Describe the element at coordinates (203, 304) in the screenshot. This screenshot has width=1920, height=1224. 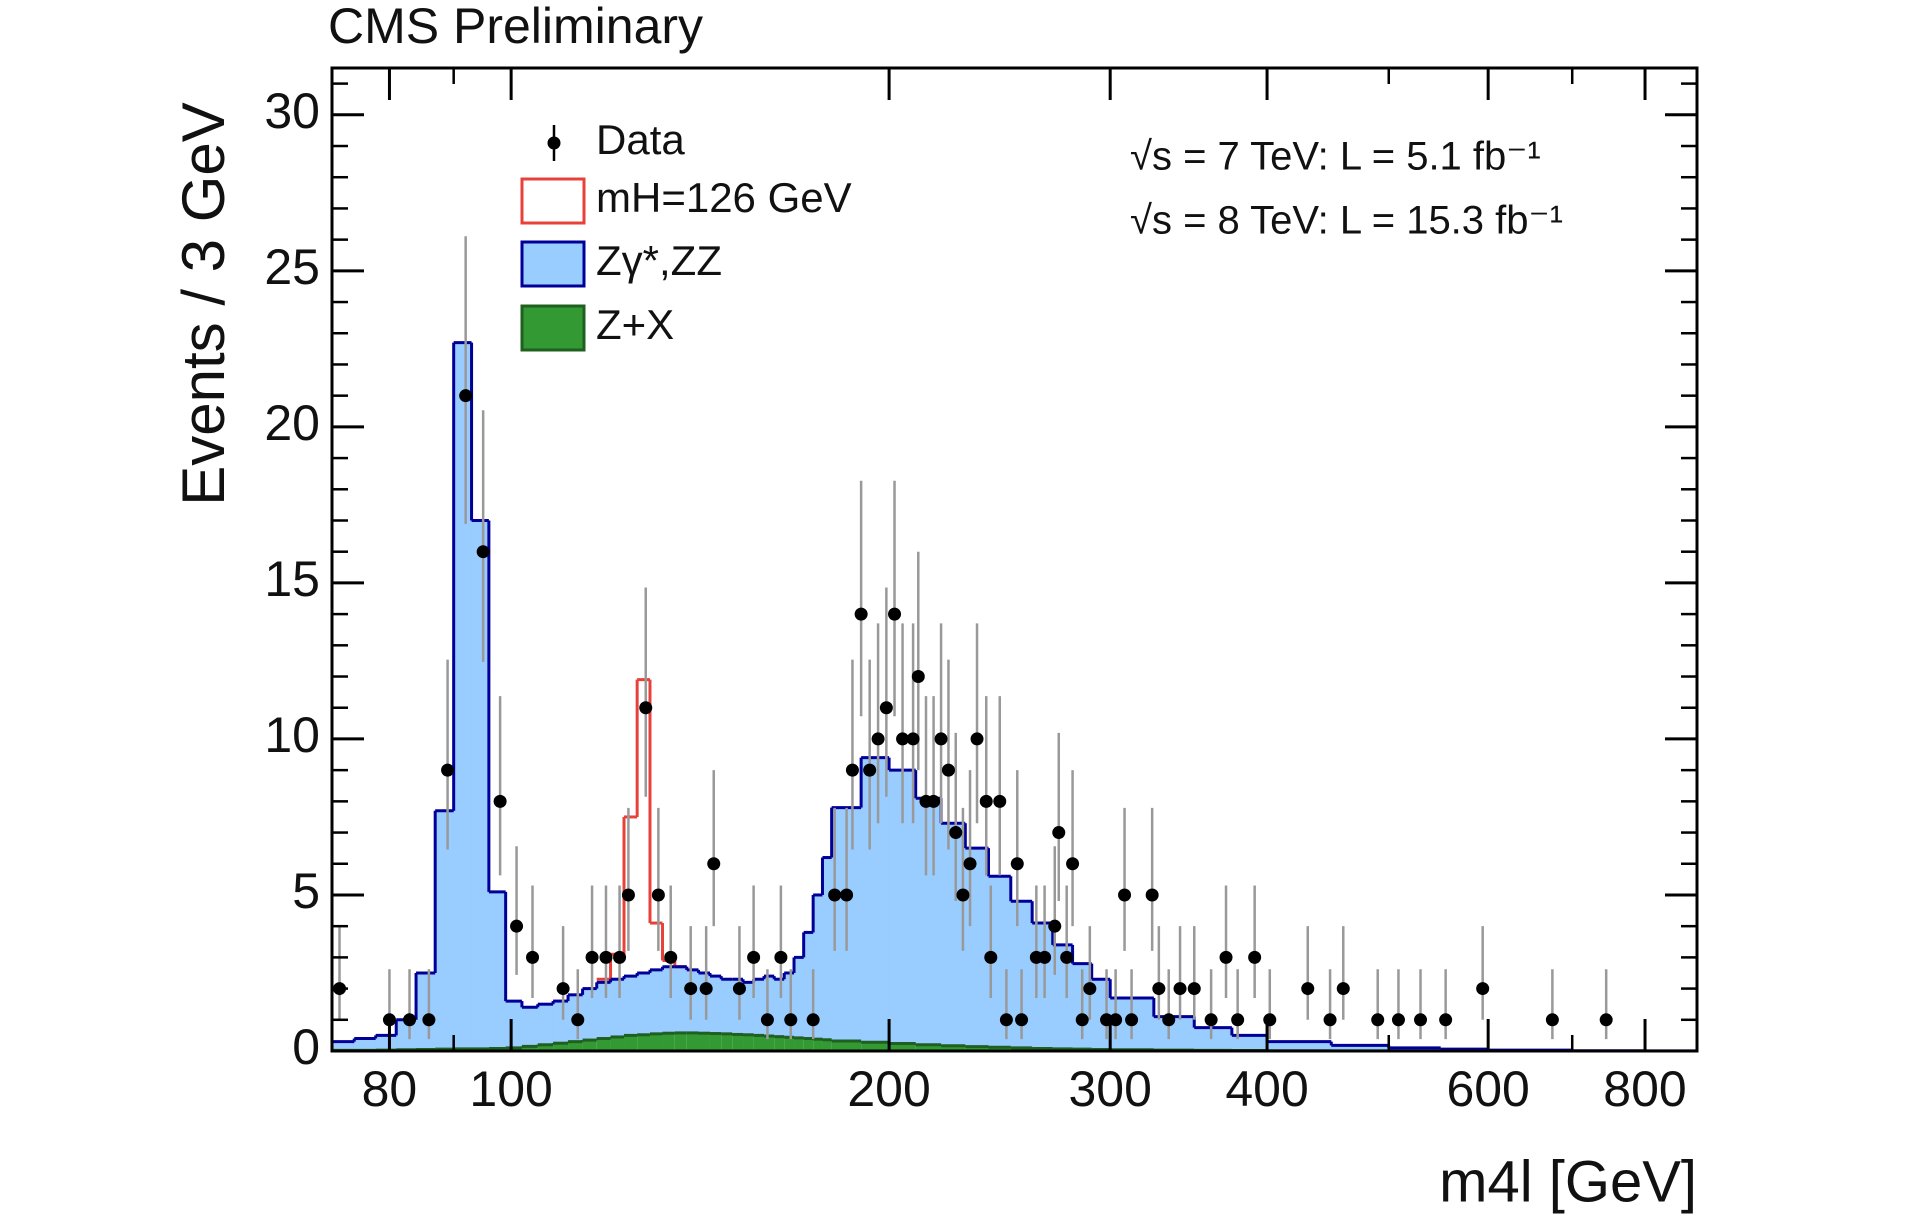
I see `y-axis-label: Events / 3 GeV` at that location.